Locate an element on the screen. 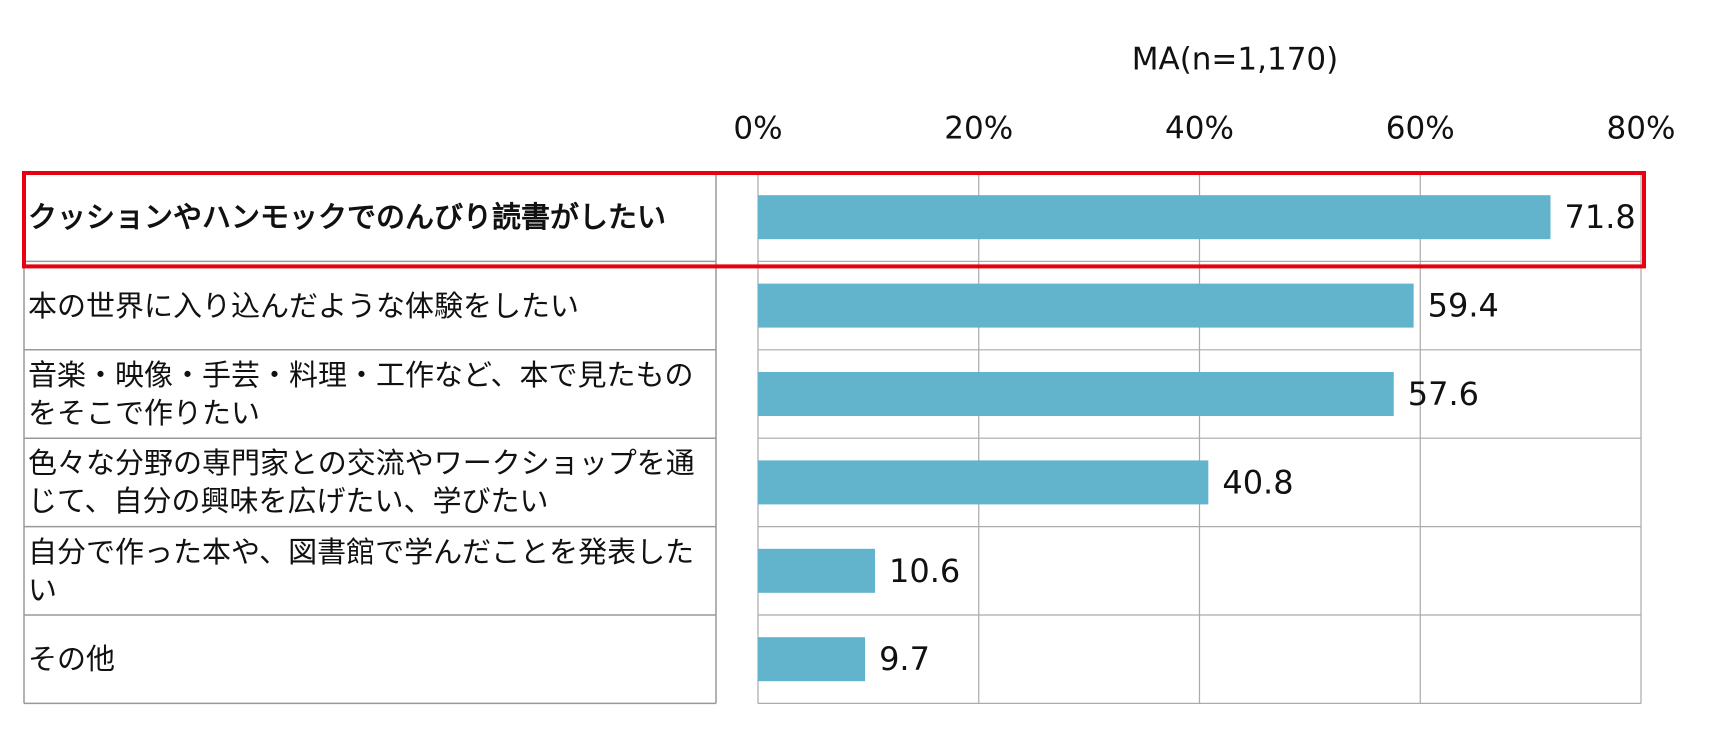 The height and width of the screenshot is (744, 1713). highlight-box is located at coordinates (834, 220).